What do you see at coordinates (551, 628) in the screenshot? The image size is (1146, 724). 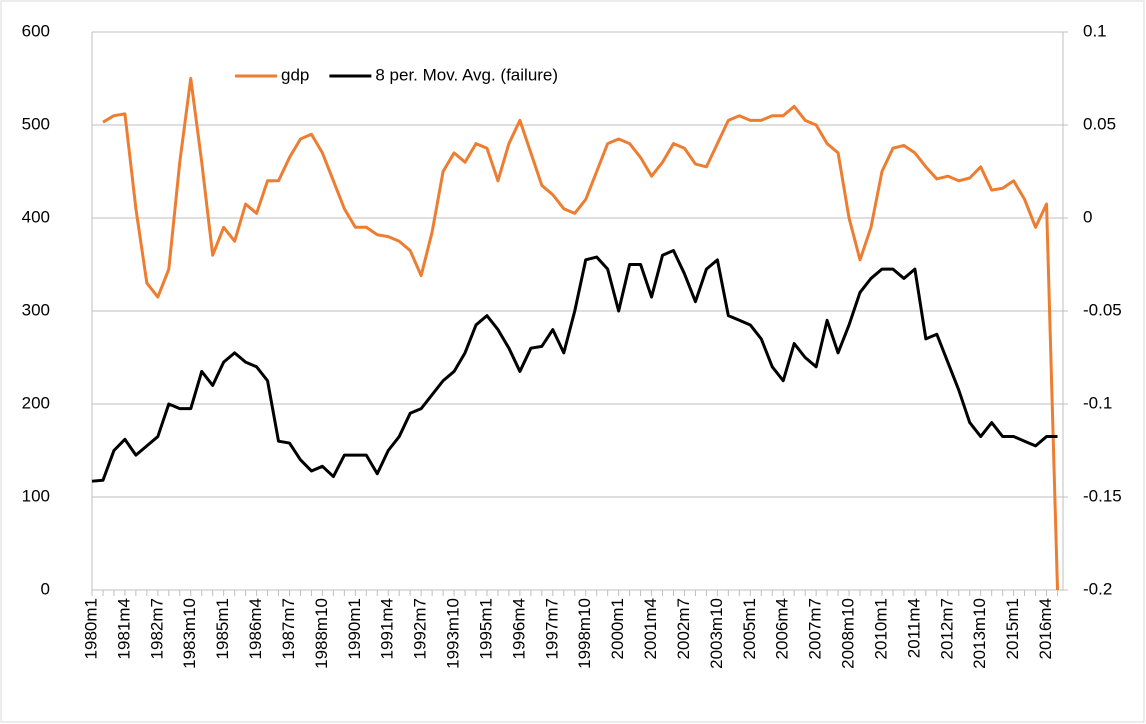 I see `x-tick-label: 1997m7` at bounding box center [551, 628].